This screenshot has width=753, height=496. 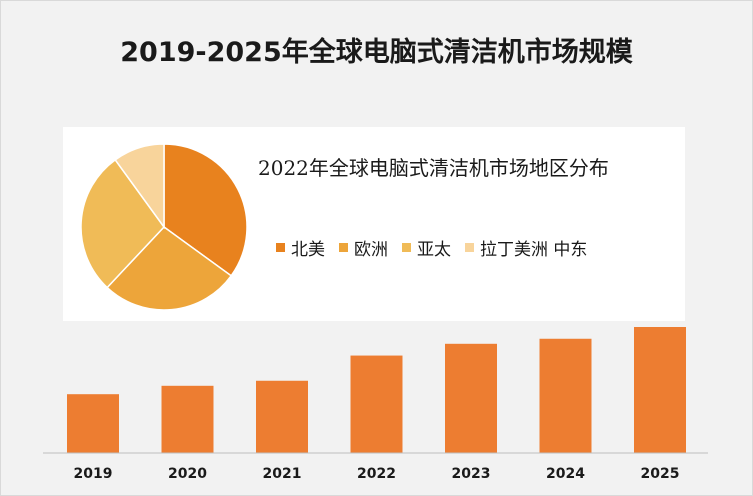 What do you see at coordinates (471, 474) in the screenshot?
I see `x-tick-label: 2023` at bounding box center [471, 474].